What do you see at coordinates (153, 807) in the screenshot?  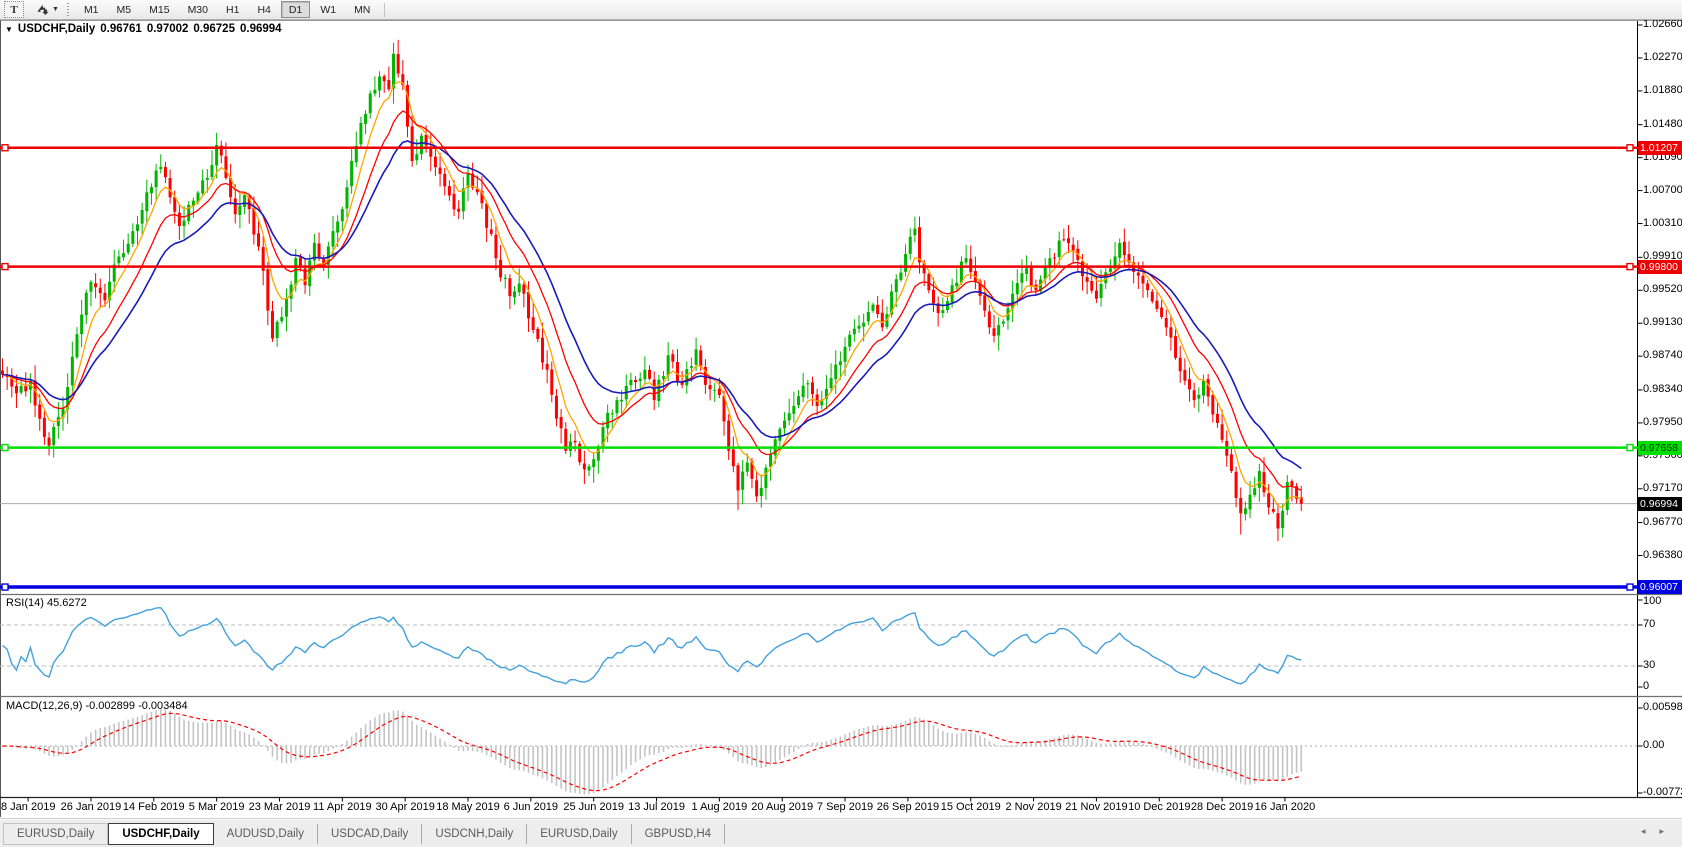 I see `date-axis-label: 14 Feb 2019` at bounding box center [153, 807].